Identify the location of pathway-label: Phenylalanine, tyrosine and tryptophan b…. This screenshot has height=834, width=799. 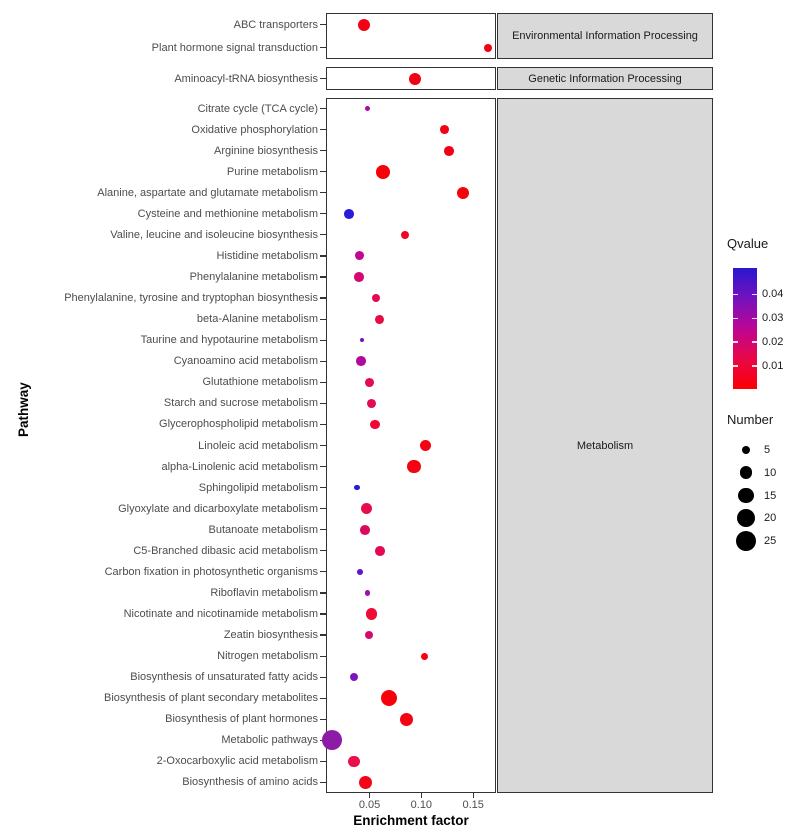
(191, 298).